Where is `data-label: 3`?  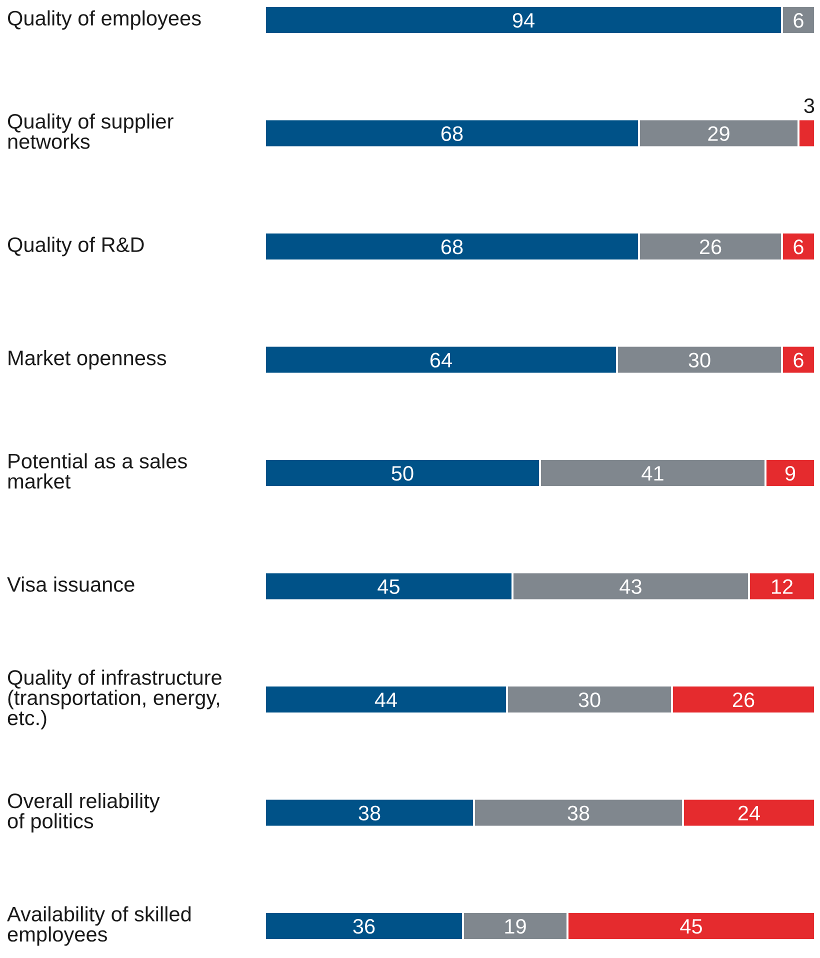
data-label: 3 is located at coordinates (809, 106).